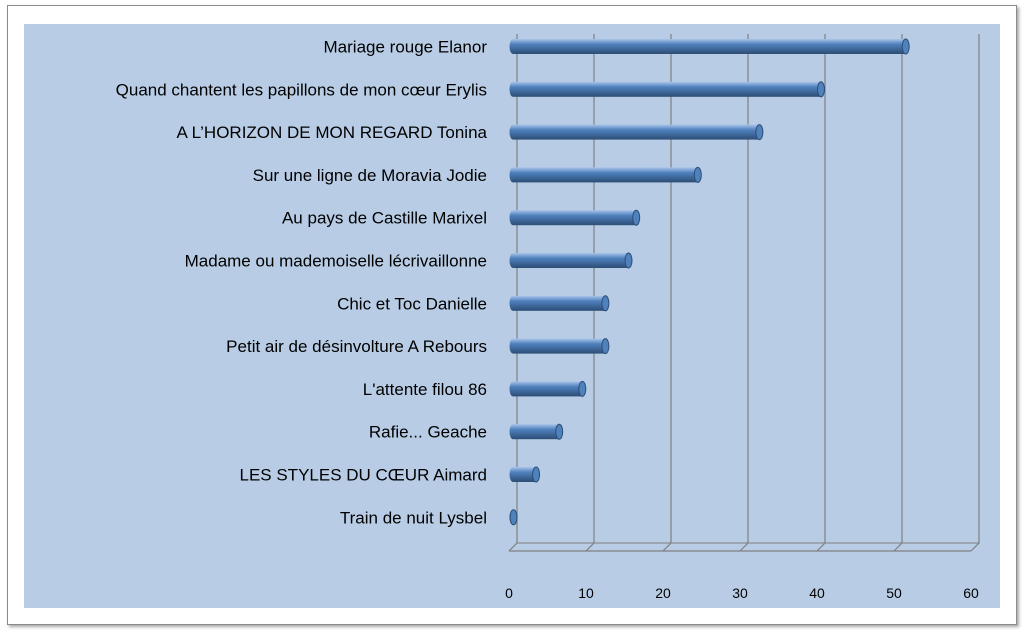 The width and height of the screenshot is (1024, 631). What do you see at coordinates (425, 389) in the screenshot?
I see `category-label: L'attente filou 86` at bounding box center [425, 389].